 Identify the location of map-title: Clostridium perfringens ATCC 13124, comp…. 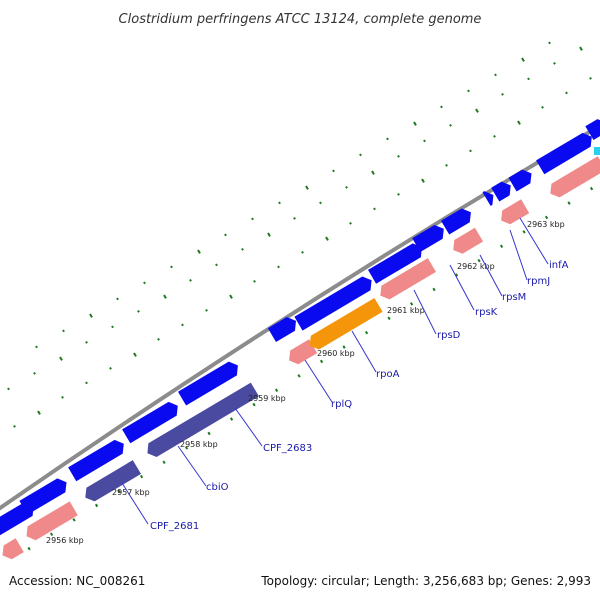
(300, 19).